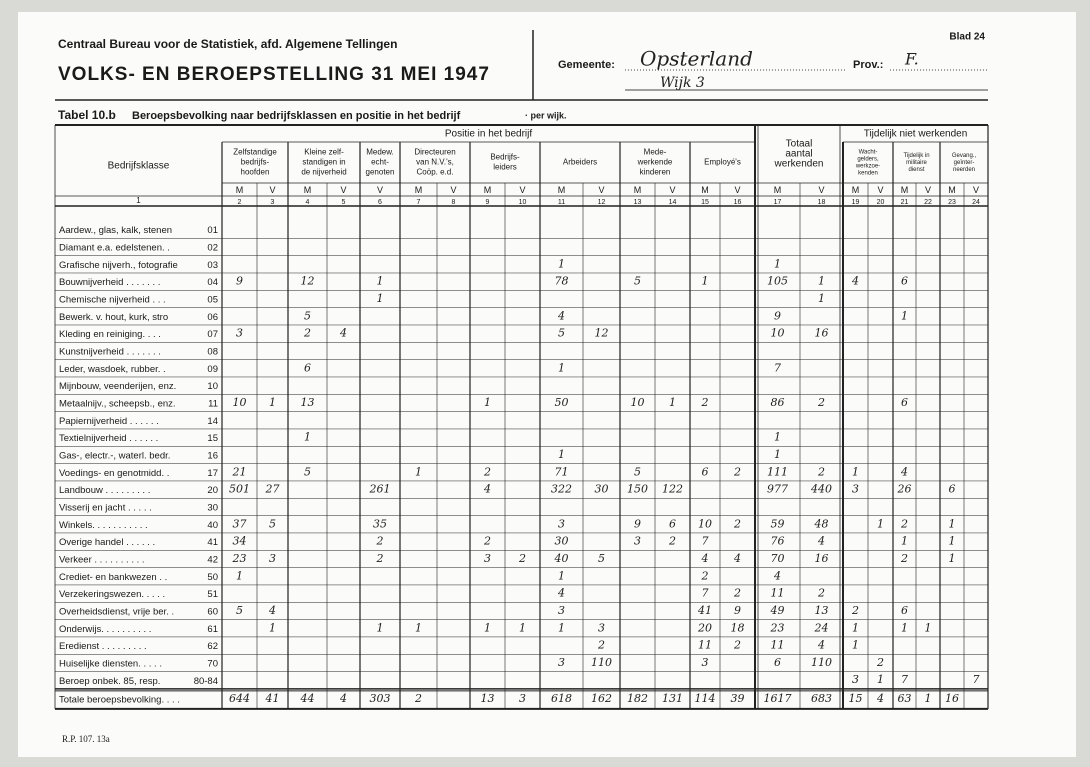  I want to click on row-label: Onderwijs. . . . . . . . . ., so click(105, 629).